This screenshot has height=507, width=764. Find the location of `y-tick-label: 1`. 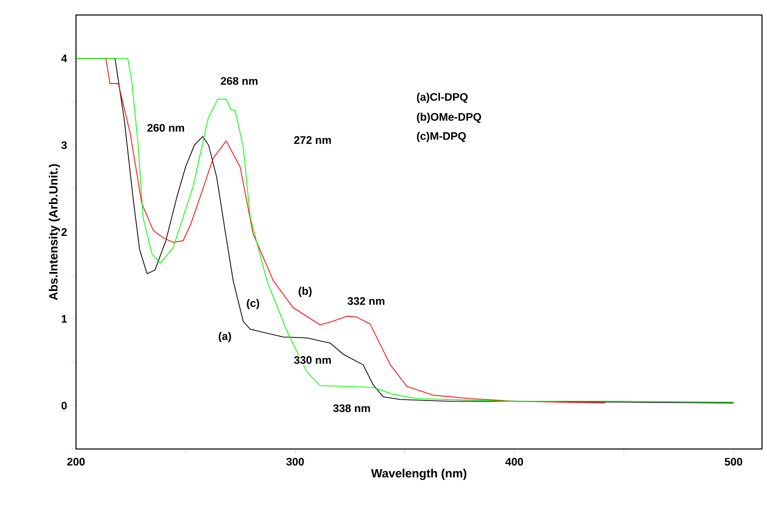

y-tick-label: 1 is located at coordinates (64, 319).